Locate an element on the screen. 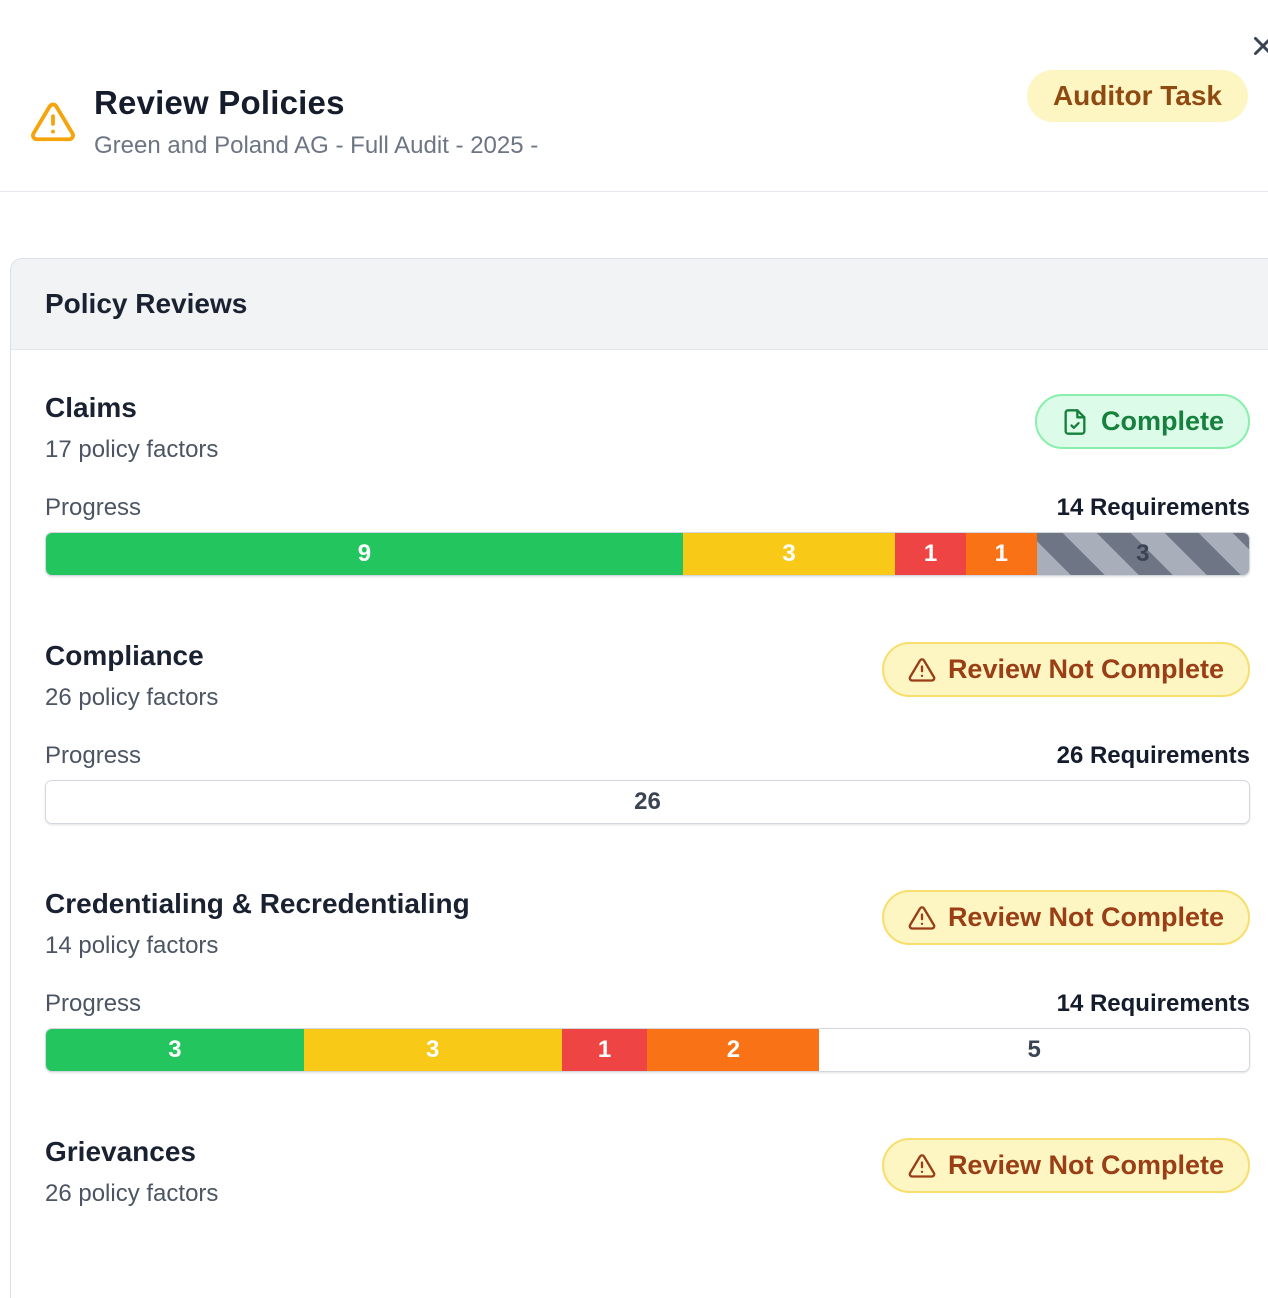  status-badge: Complete is located at coordinates (1142, 421).